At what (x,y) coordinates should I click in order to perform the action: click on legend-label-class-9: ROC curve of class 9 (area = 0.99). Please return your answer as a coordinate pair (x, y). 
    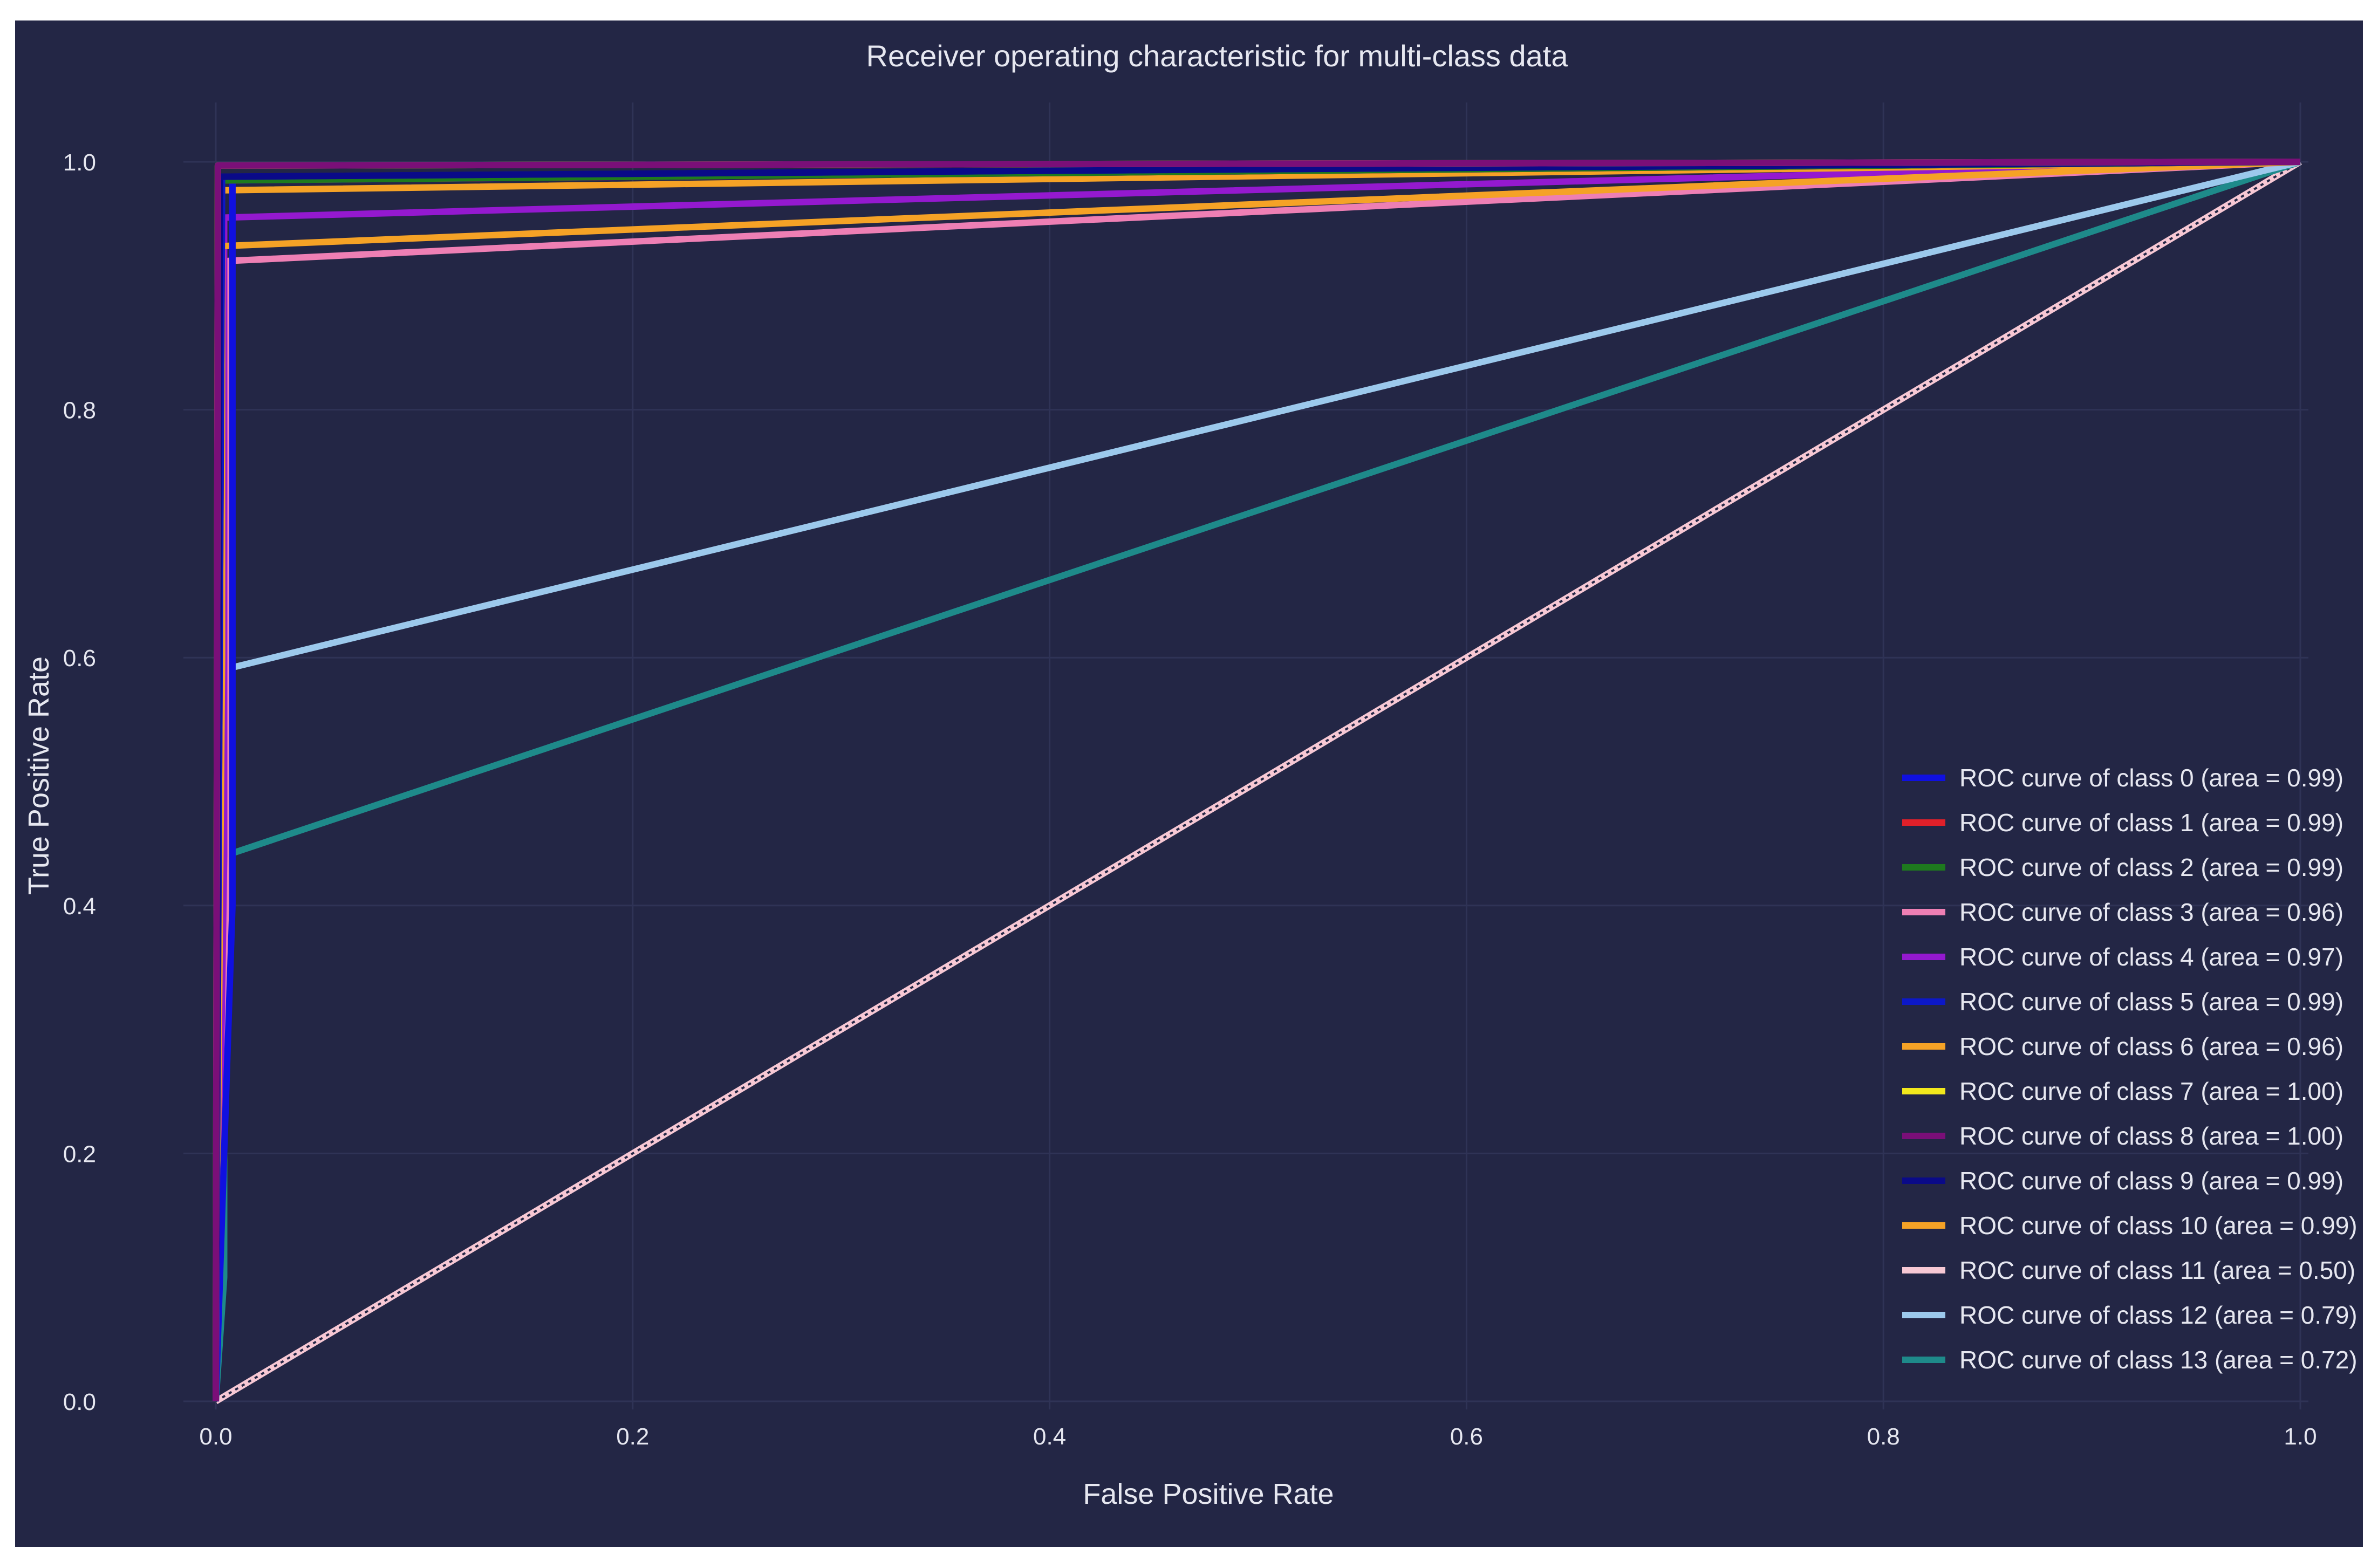
    Looking at the image, I should click on (2151, 1181).